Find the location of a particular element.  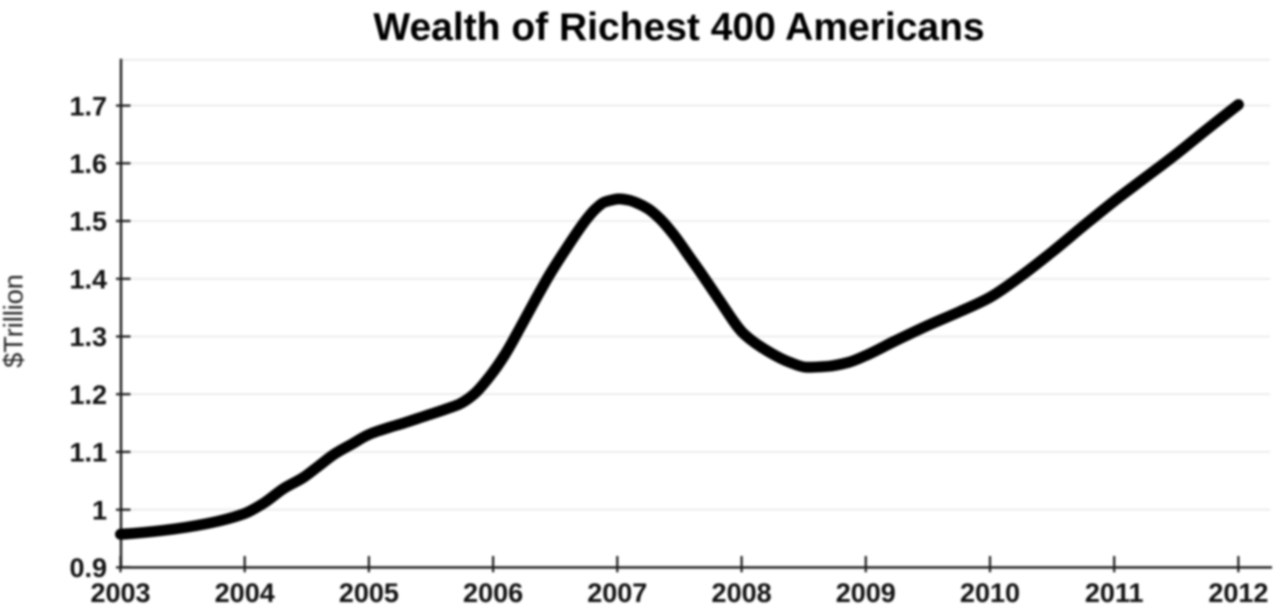

svg-text: 0.9 is located at coordinates (88, 568).